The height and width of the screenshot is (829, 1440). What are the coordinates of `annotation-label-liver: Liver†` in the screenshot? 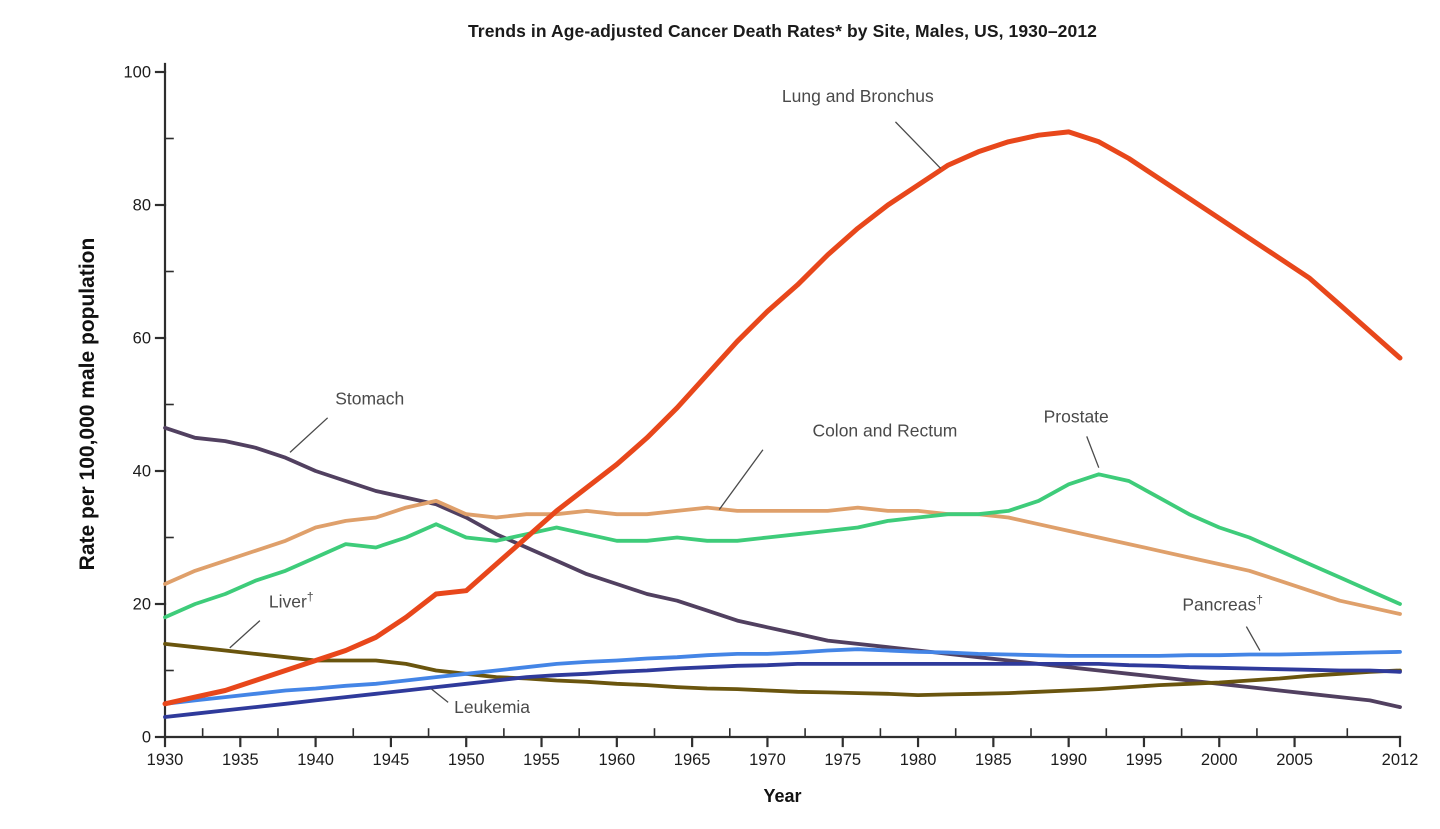 It's located at (291, 600).